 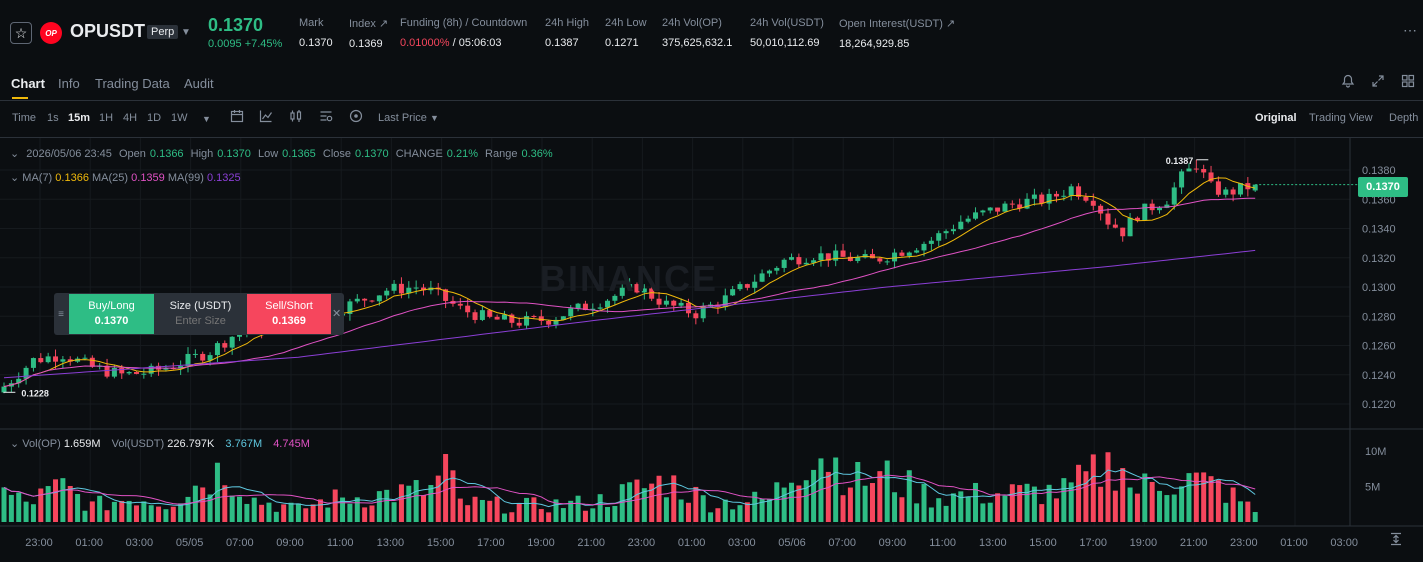 What do you see at coordinates (154, 118) in the screenshot?
I see `interval-1d: 1D` at bounding box center [154, 118].